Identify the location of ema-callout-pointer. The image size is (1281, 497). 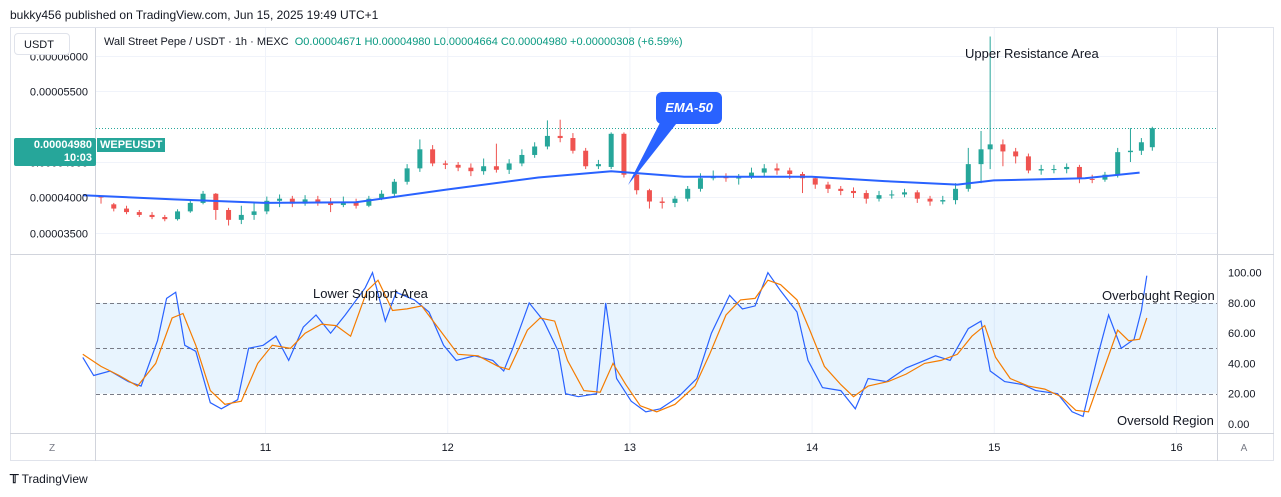
(654, 150).